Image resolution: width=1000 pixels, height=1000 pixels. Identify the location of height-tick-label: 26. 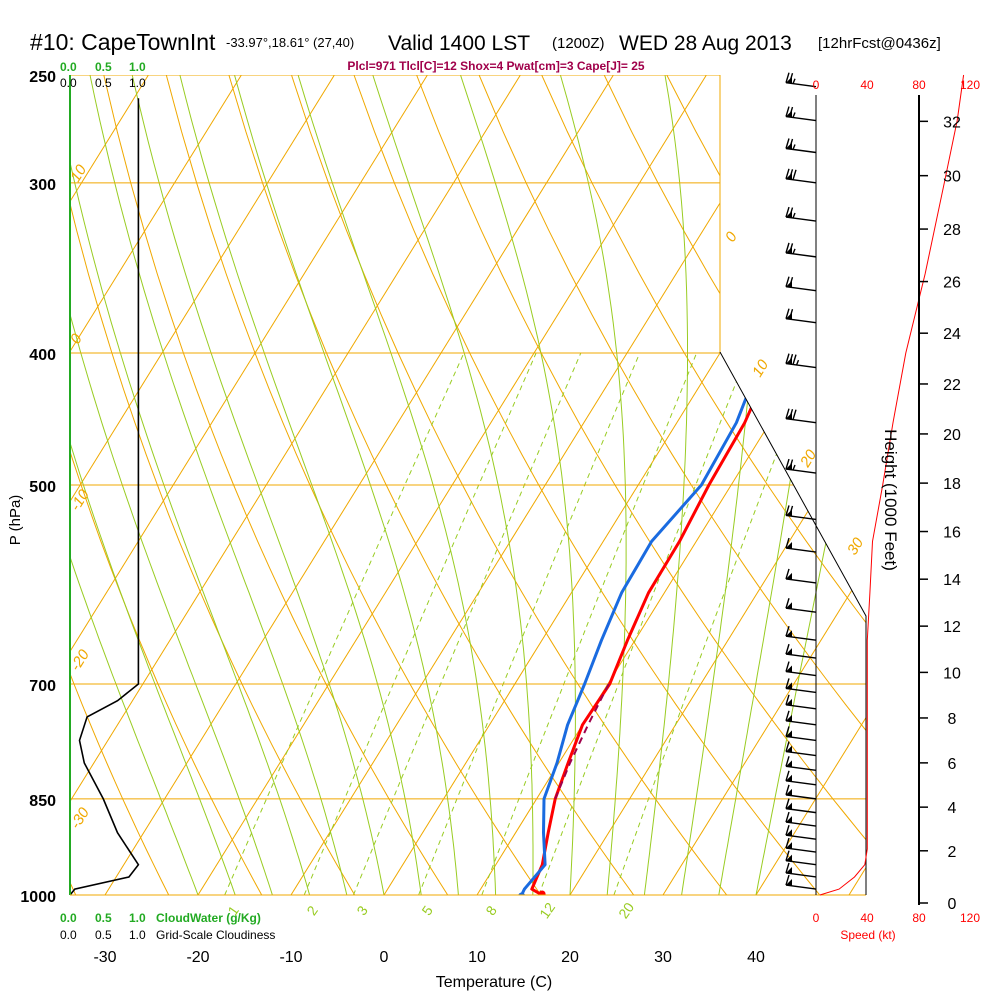
(952, 283).